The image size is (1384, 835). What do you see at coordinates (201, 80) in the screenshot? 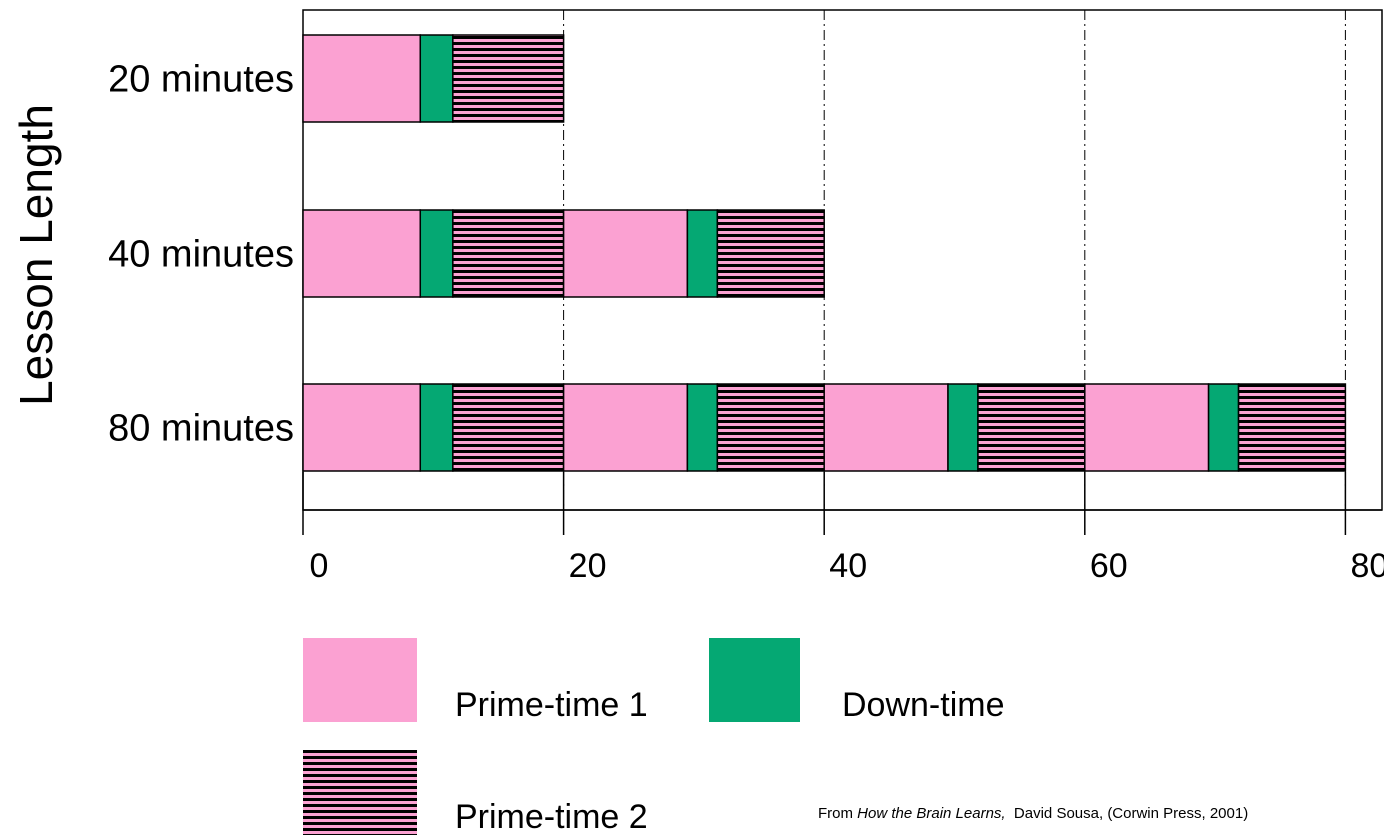
I see `category-label: 20 minutes` at bounding box center [201, 80].